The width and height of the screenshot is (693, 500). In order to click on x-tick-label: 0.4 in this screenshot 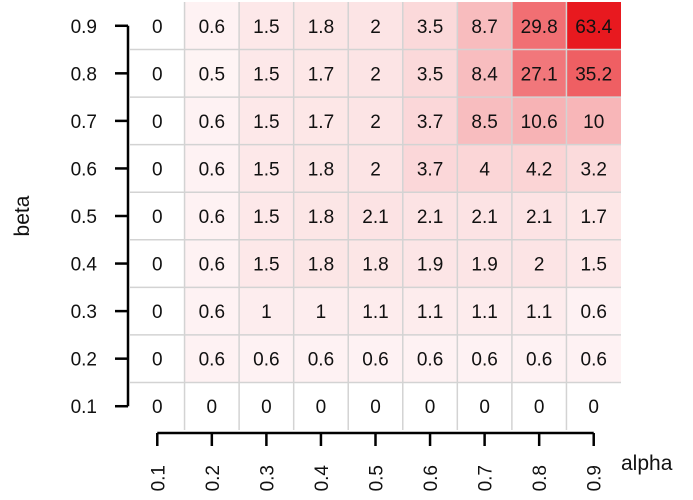, I will do `click(322, 478)`.